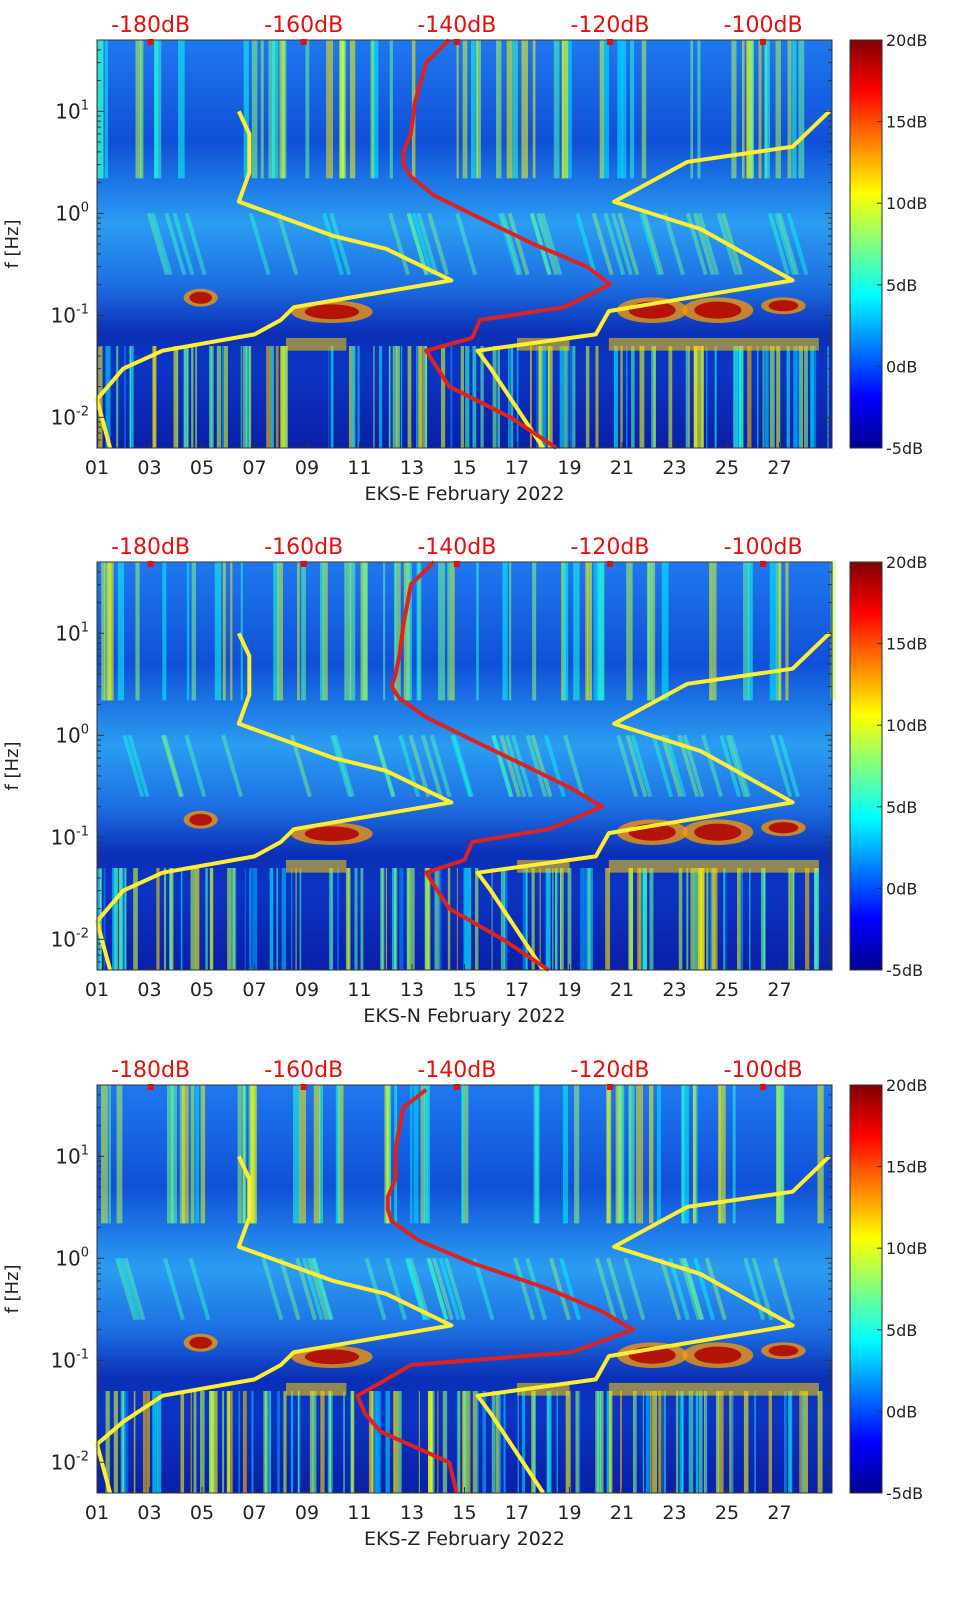 The width and height of the screenshot is (962, 1599). I want to click on x-tick-label: 25, so click(727, 1513).